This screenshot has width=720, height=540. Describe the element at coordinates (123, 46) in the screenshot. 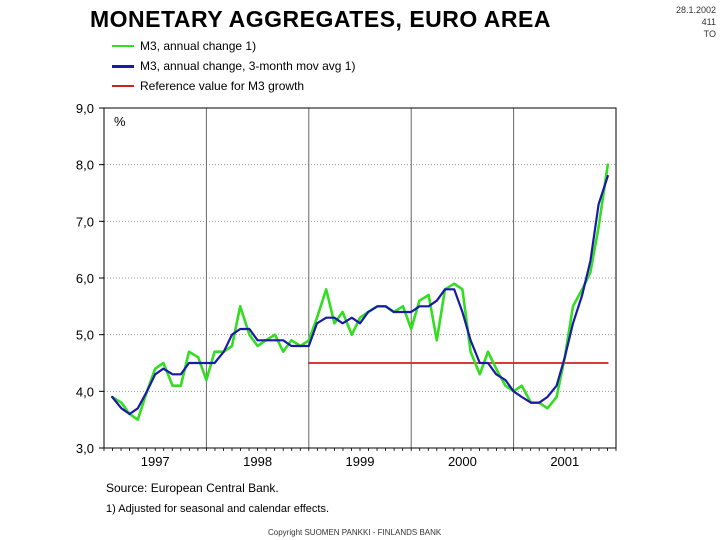

I see `legend-swatch-m3` at that location.